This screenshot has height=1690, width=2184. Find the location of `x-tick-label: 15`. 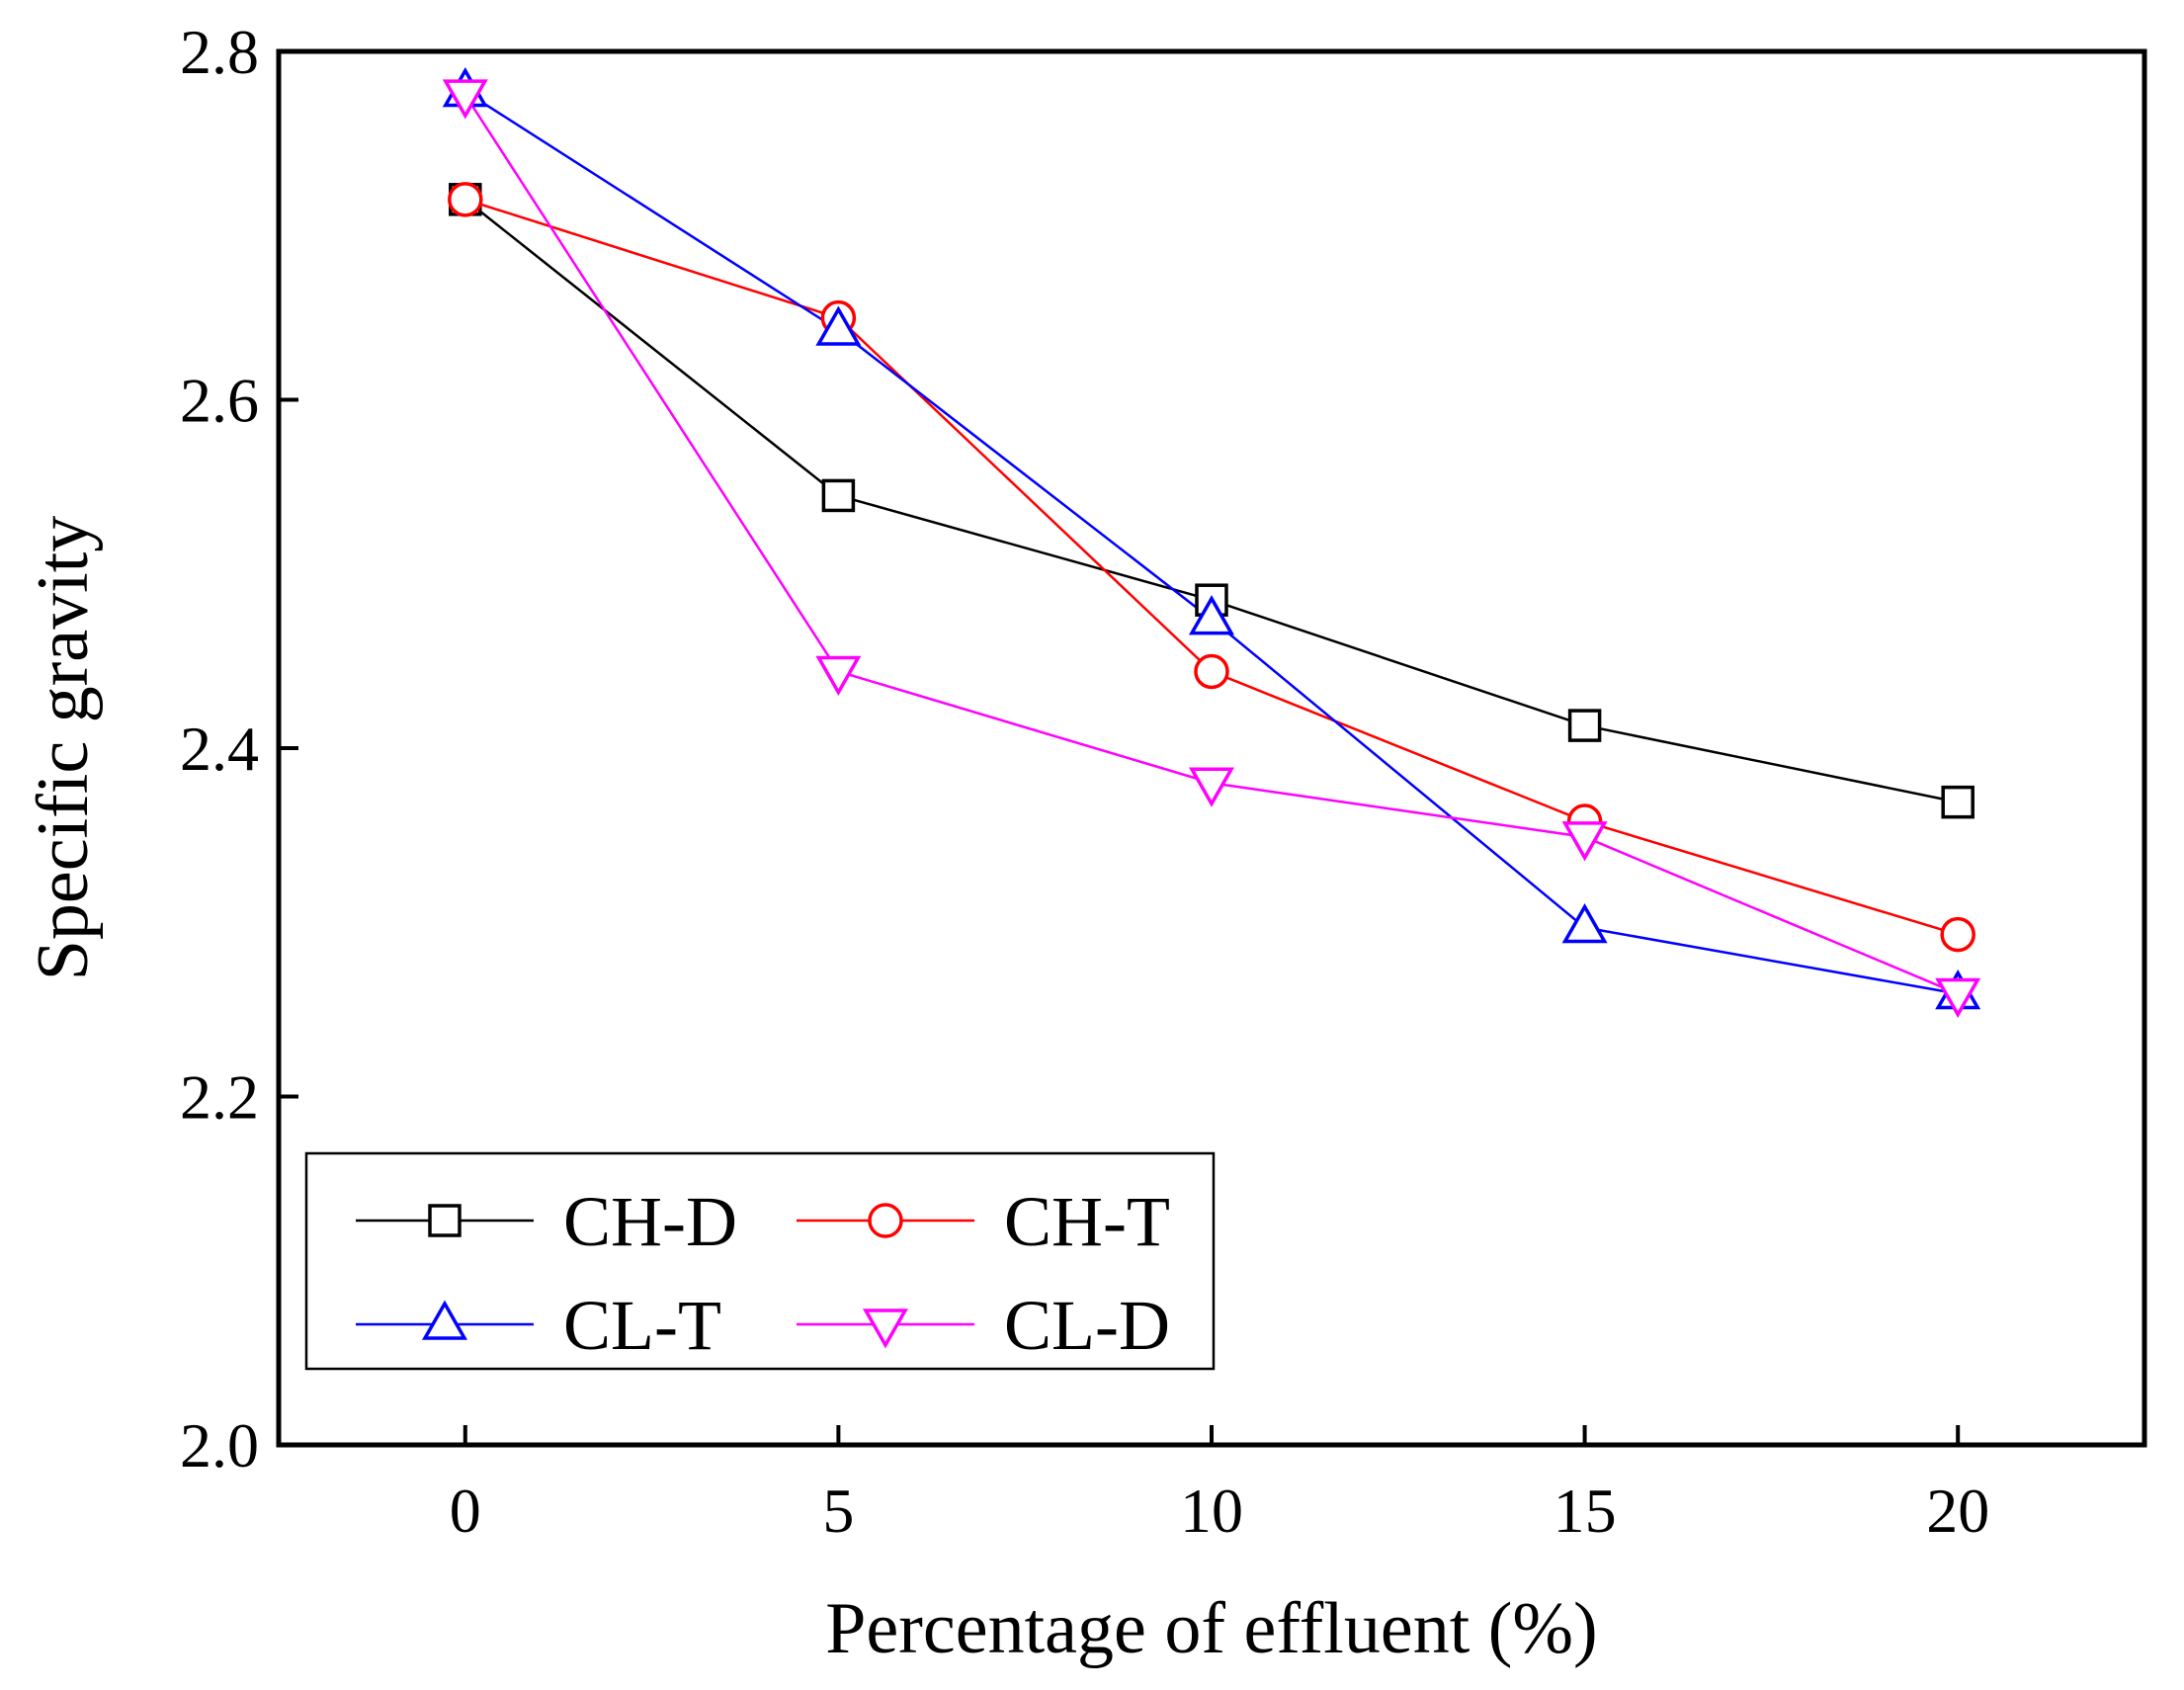

x-tick-label: 15 is located at coordinates (1585, 1511).